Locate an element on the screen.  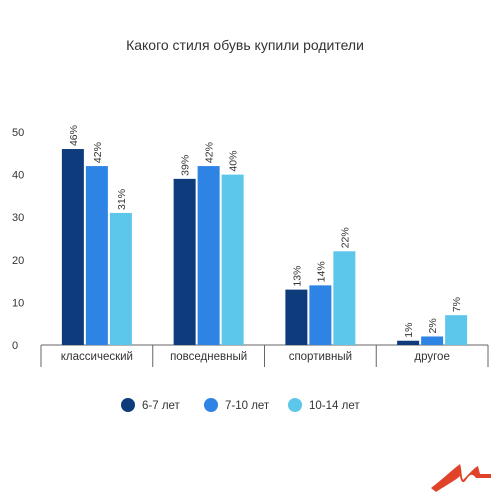
x-tick-label: другое is located at coordinates (431, 357).